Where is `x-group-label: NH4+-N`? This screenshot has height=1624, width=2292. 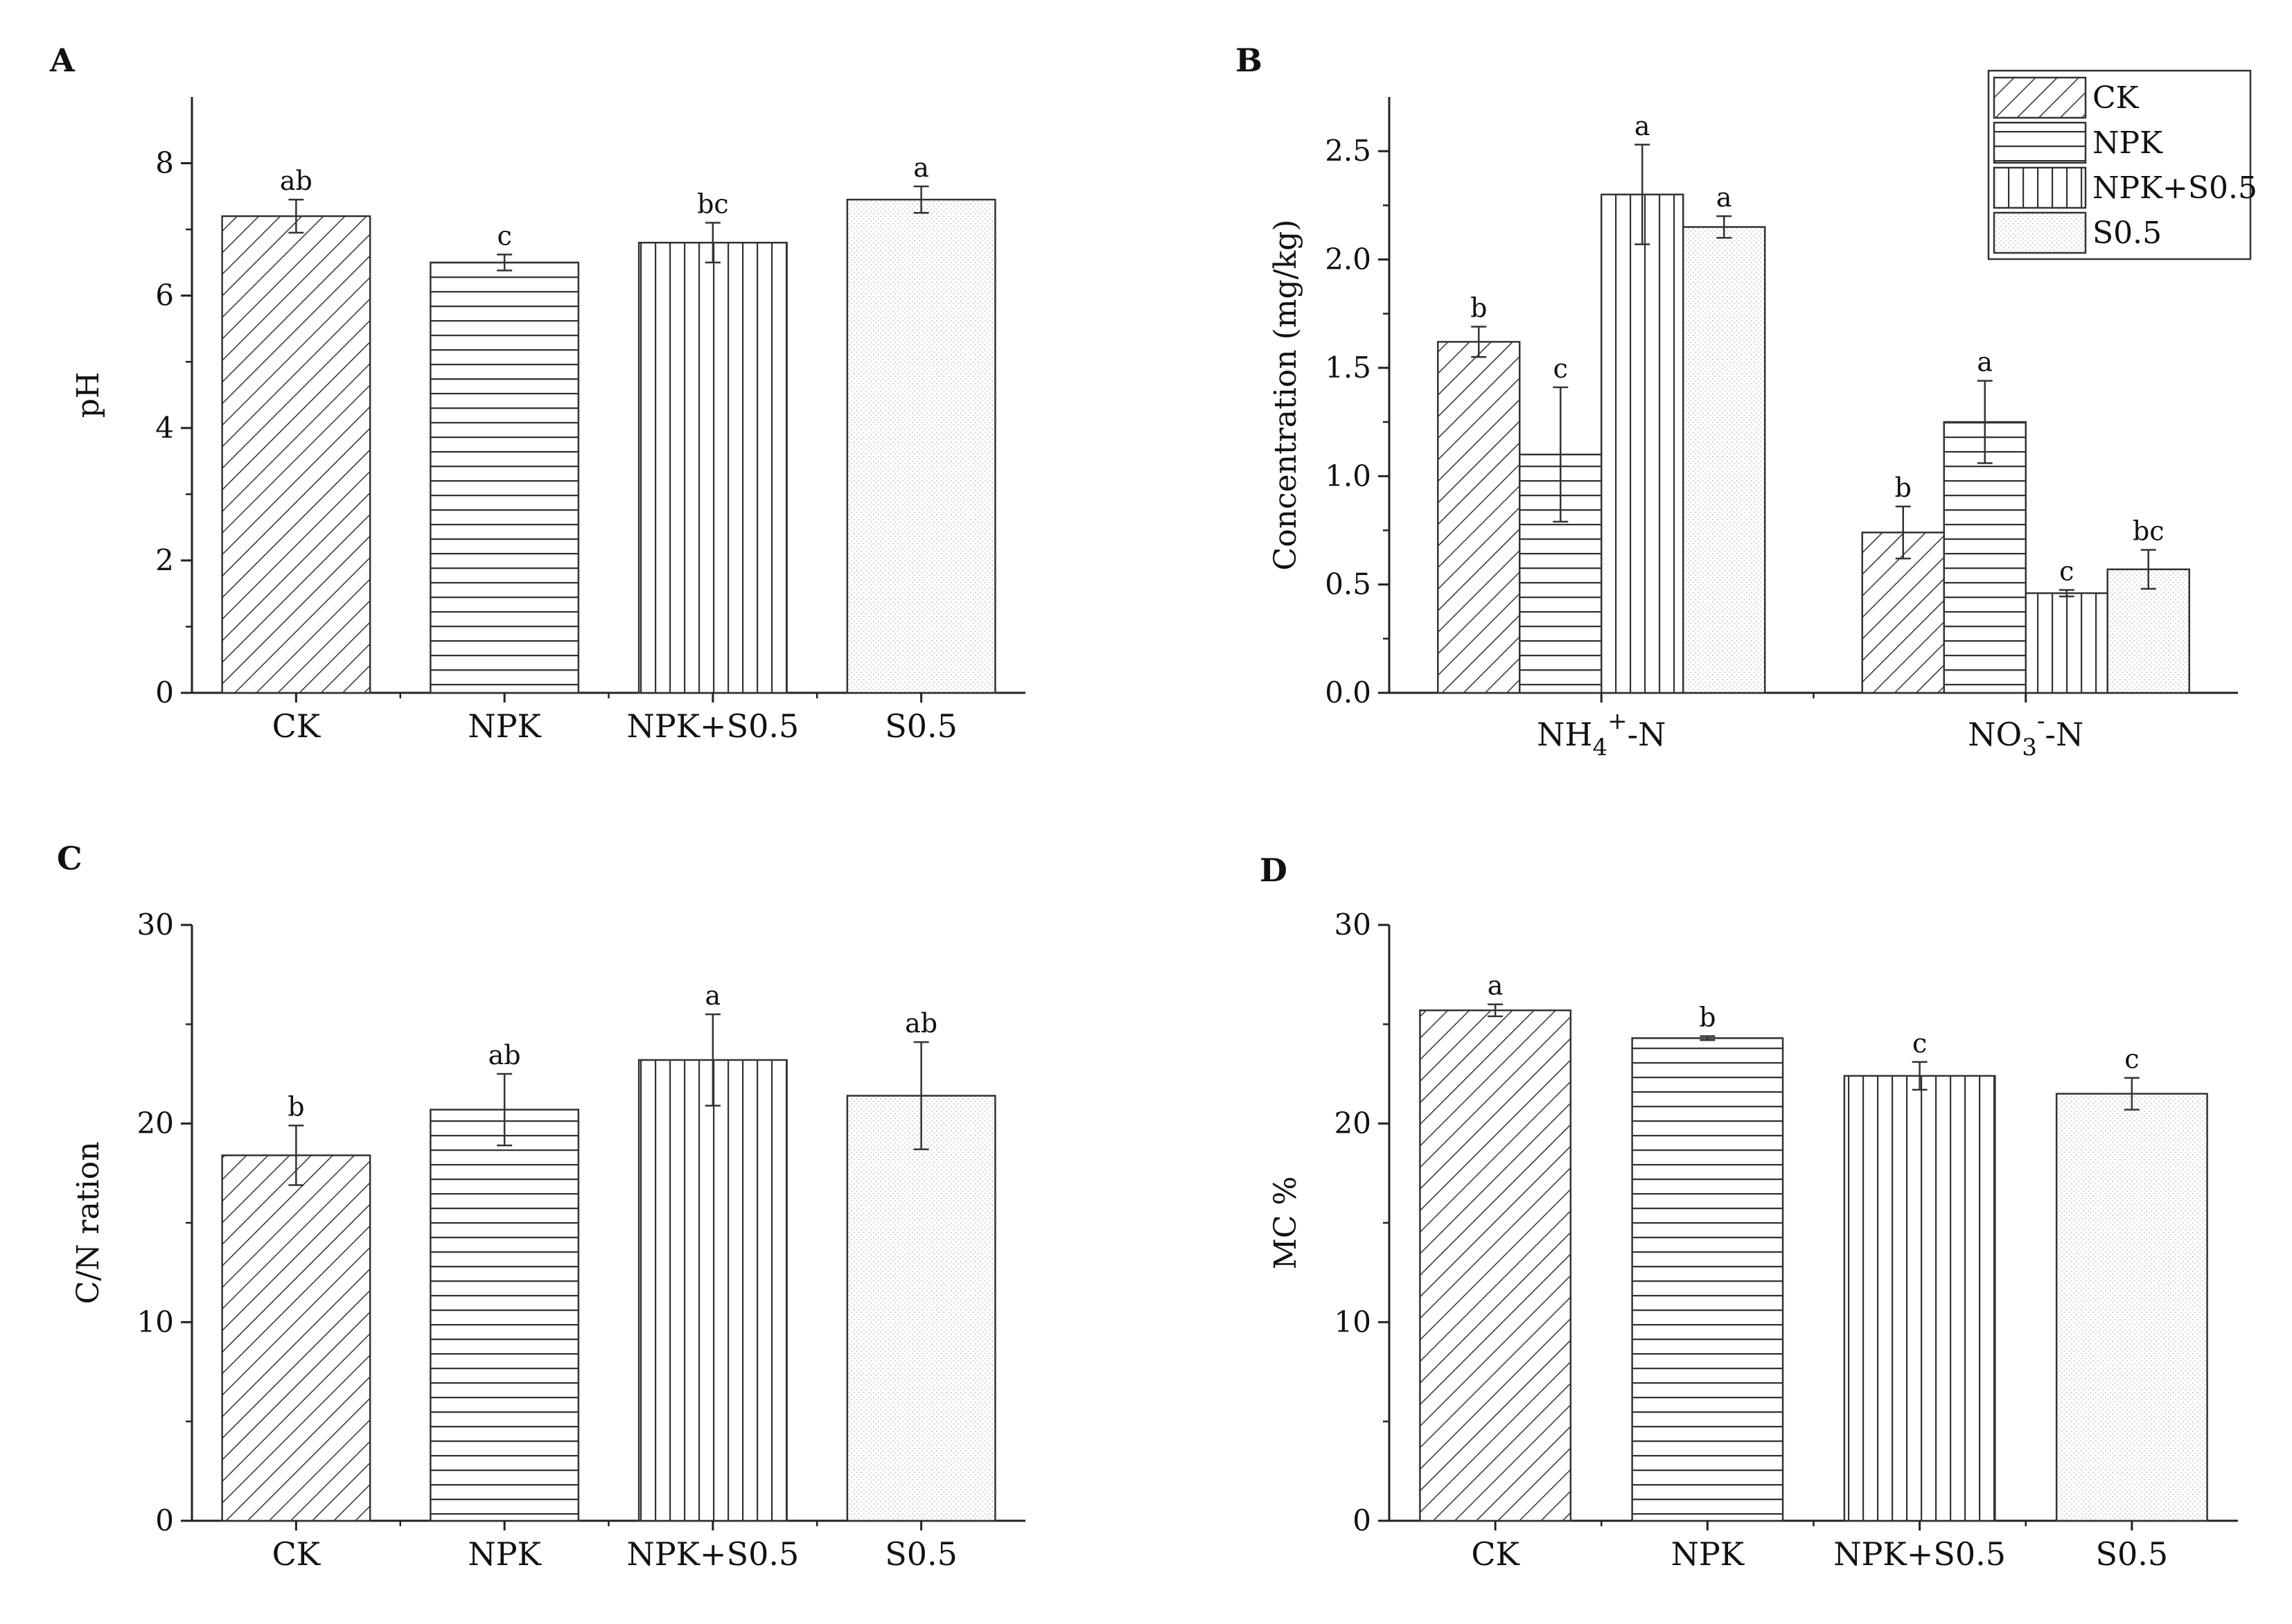 x-group-label: NH4+-N is located at coordinates (1601, 734).